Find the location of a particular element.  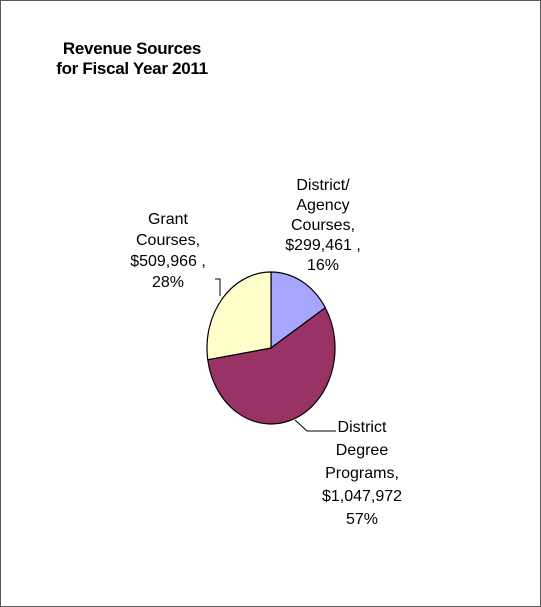

data-label-2: District Degree Programs, $1,047,972 57% is located at coordinates (362, 473).